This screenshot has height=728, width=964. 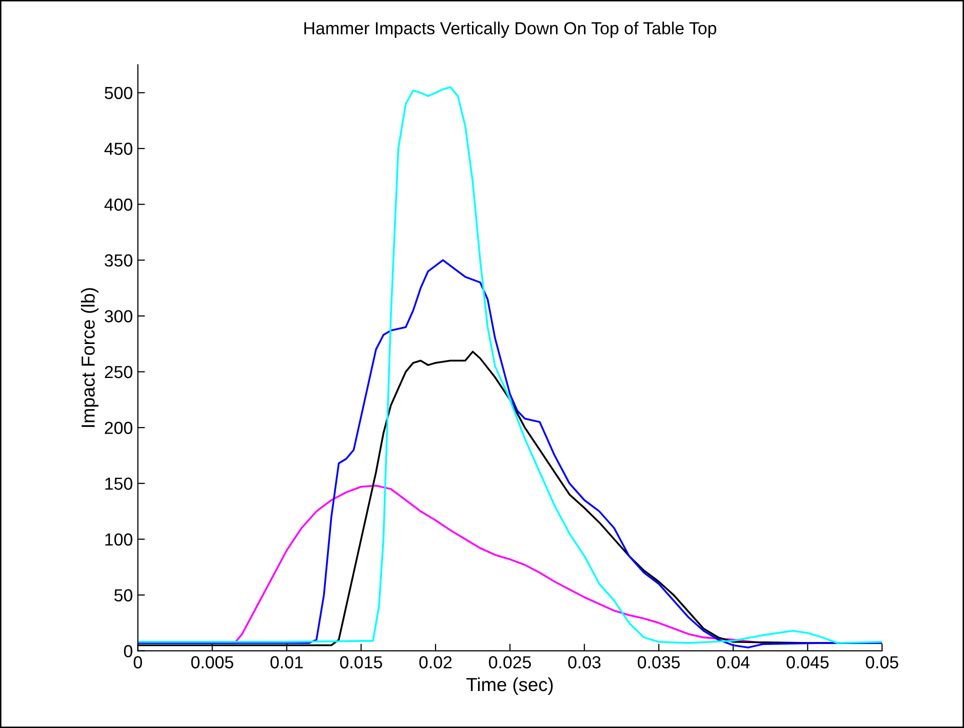 I want to click on x-tick-label: 0.01, so click(x=286, y=662).